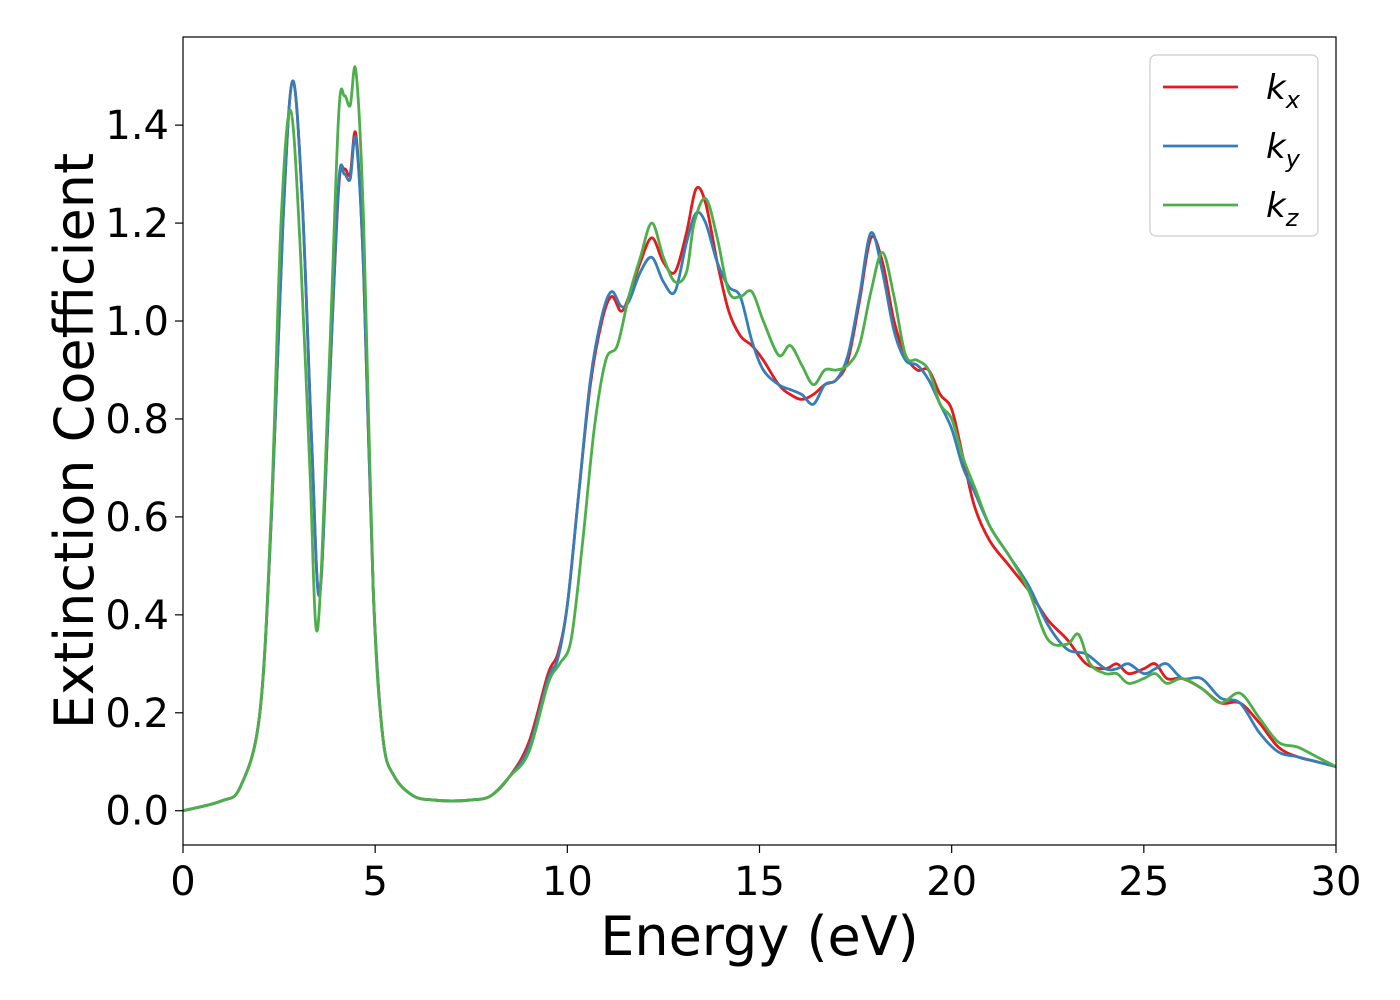  What do you see at coordinates (1292, 218) in the screenshot?
I see `legend-label-subscript: z` at bounding box center [1292, 218].